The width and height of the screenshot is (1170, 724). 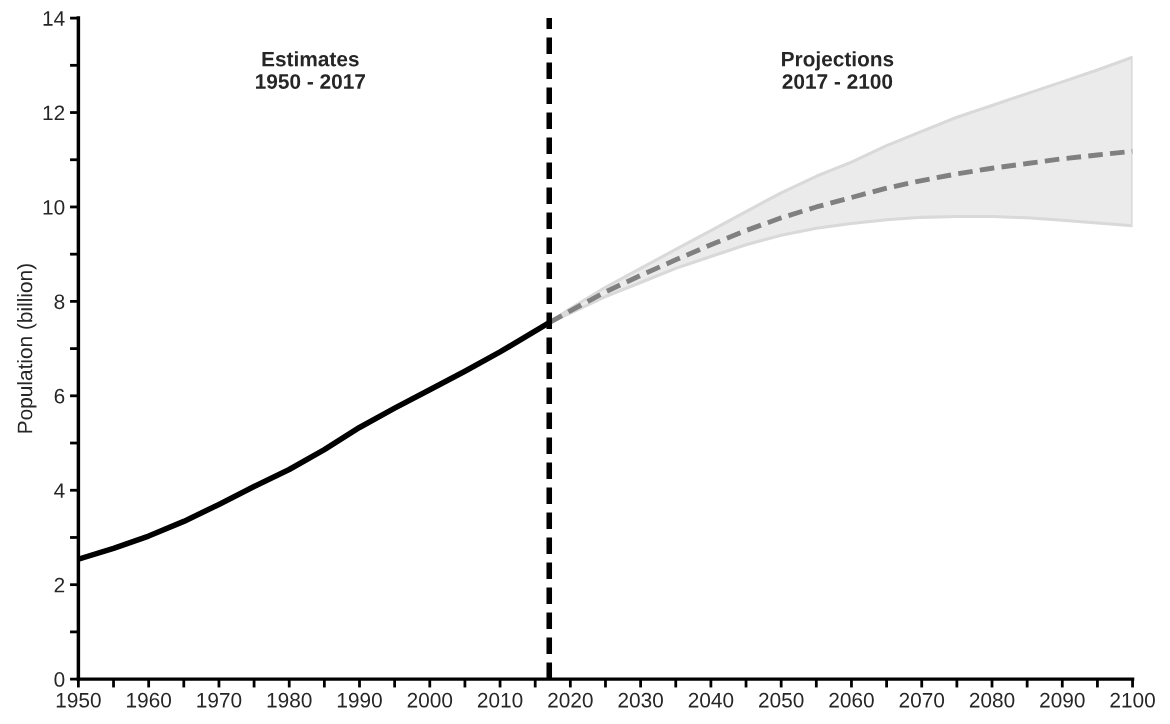 I want to click on x-tick-label: 2080, so click(x=992, y=700).